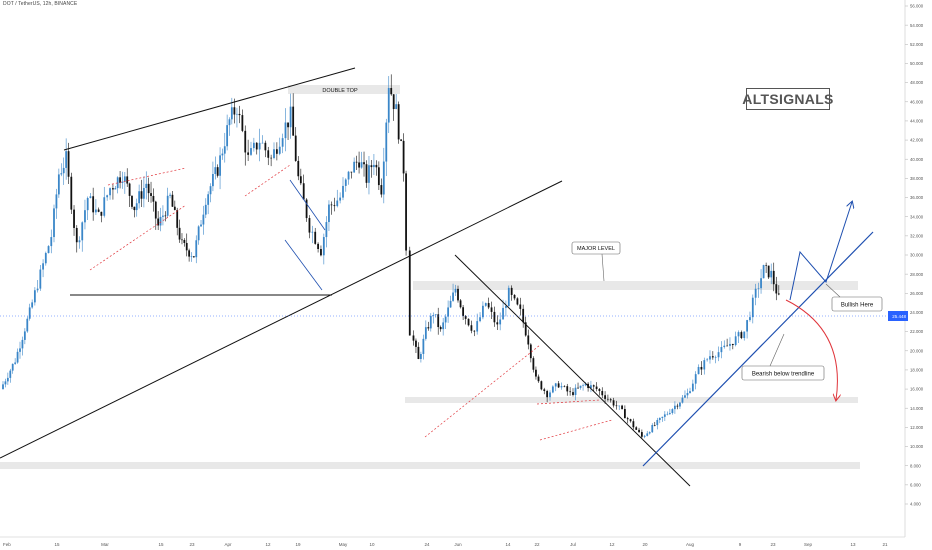 This screenshot has width=932, height=550. Describe the element at coordinates (458, 544) in the screenshot. I see `x-tick-label: Jun` at that location.